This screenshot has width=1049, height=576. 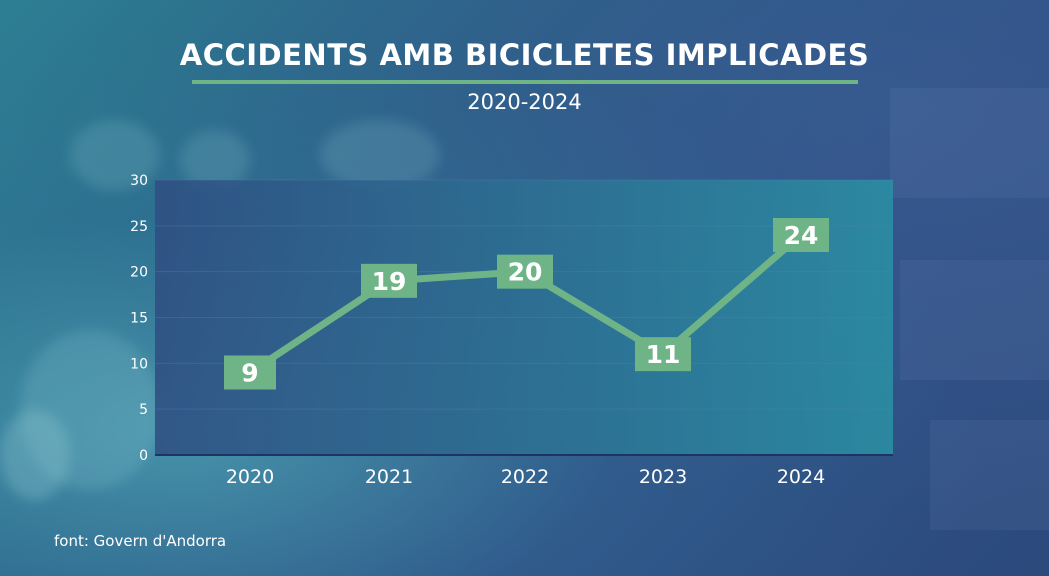 I want to click on x-tick-label-2022: 2022, so click(x=525, y=477).